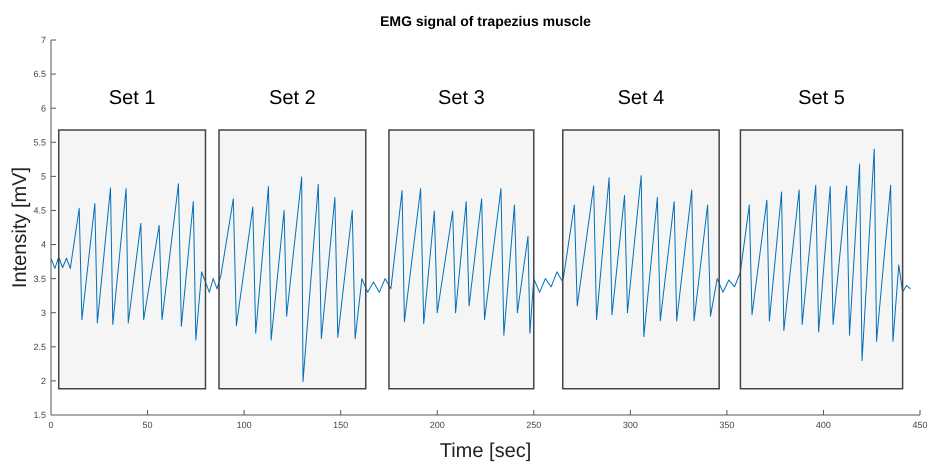  Describe the element at coordinates (43, 40) in the screenshot. I see `y-tick-label: 7` at that location.